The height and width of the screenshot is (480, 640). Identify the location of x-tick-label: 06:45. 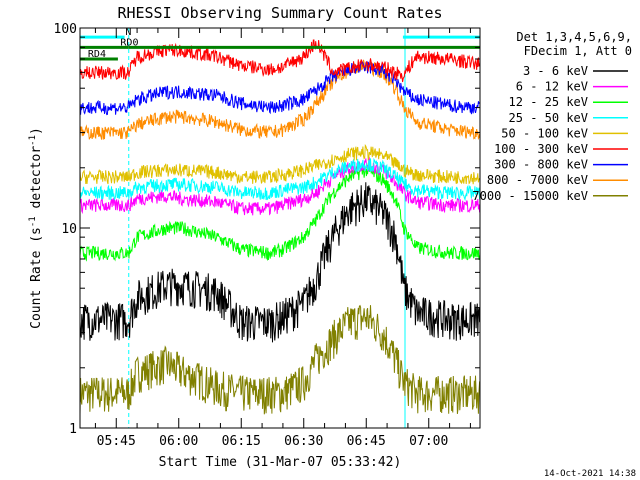
(366, 441).